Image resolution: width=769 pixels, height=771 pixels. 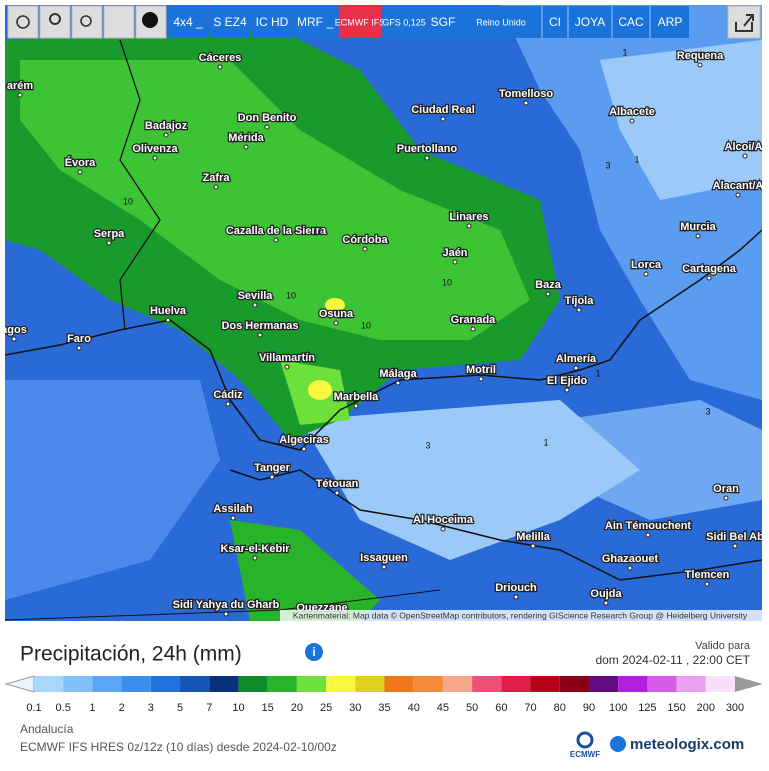 I want to click on city-label: Alcoi/Al, so click(x=745, y=147).